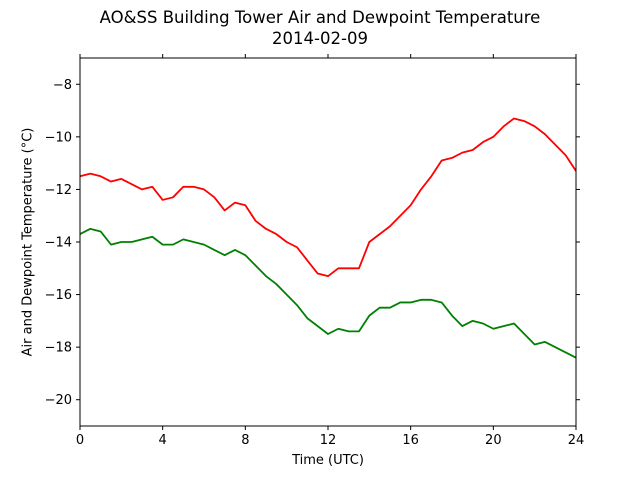 The height and width of the screenshot is (480, 640). I want to click on y-tick-label: −8, so click(62, 85).